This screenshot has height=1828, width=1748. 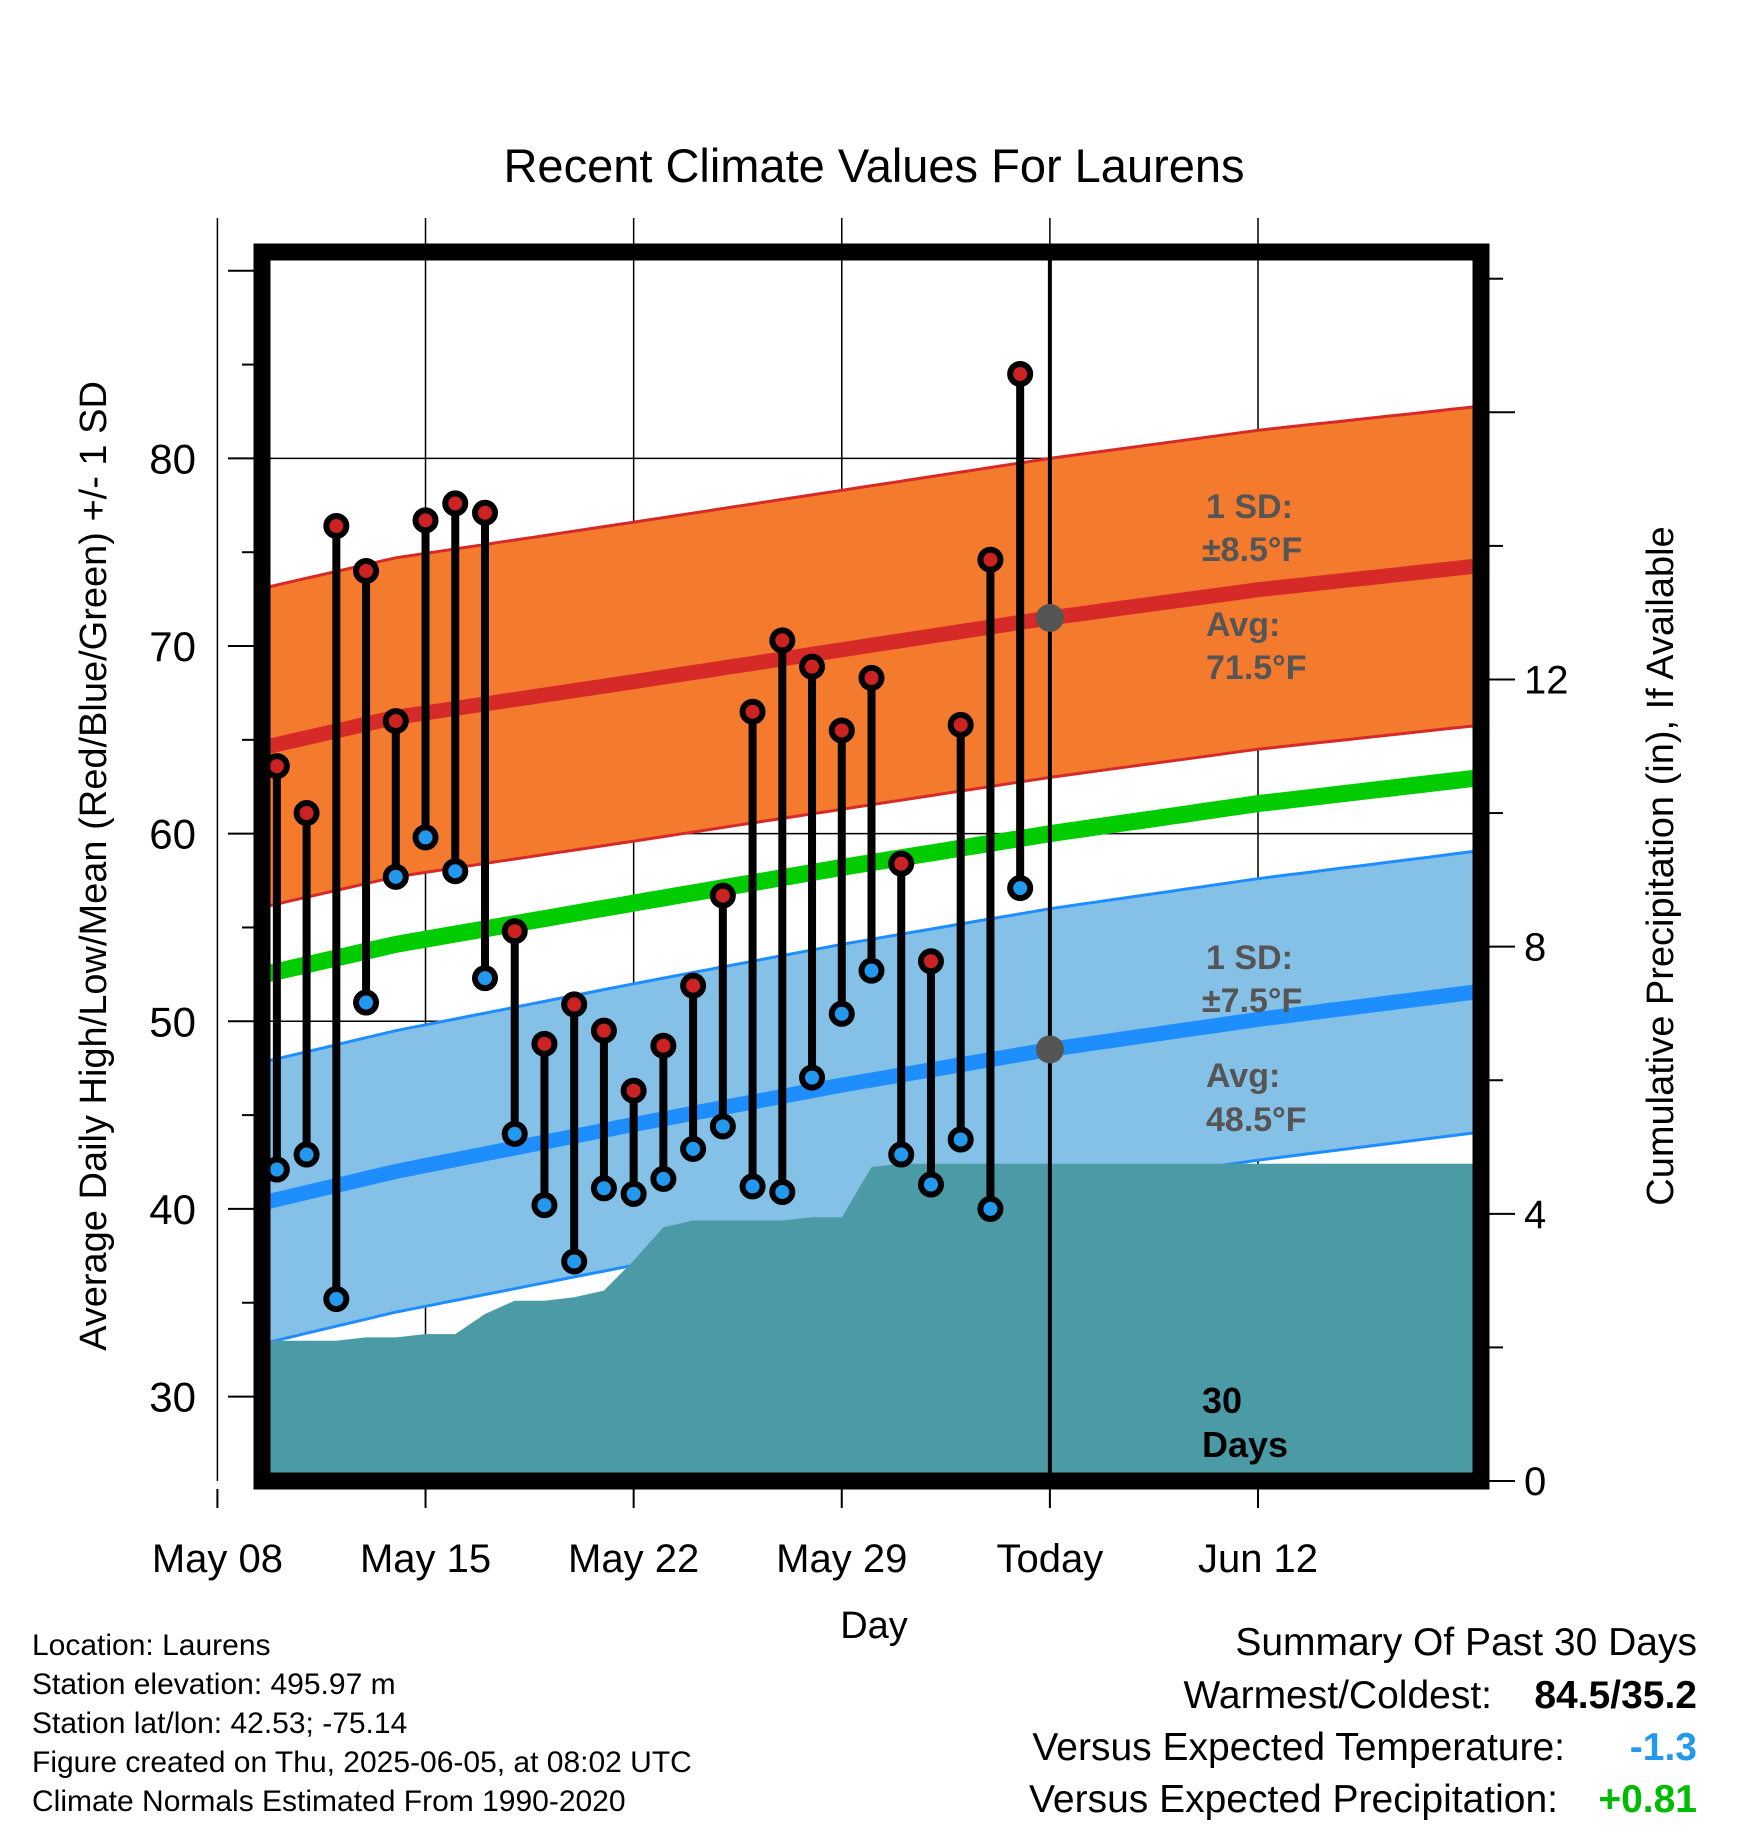 What do you see at coordinates (172, 458) in the screenshot?
I see `y-tick-label: 80` at bounding box center [172, 458].